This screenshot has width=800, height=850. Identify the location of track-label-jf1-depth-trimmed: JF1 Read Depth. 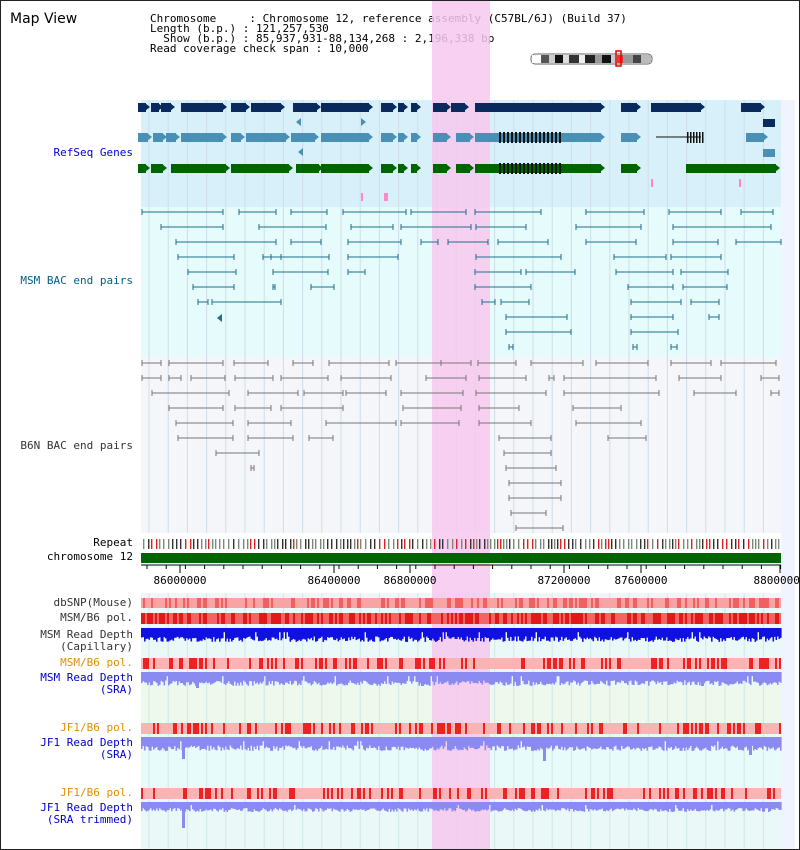
(86, 807).